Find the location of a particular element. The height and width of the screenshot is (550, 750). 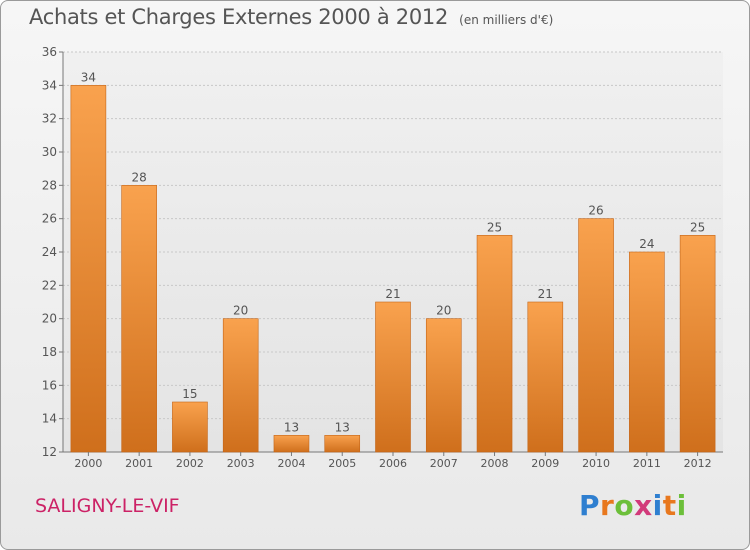

data-label: 15 is located at coordinates (189, 394).